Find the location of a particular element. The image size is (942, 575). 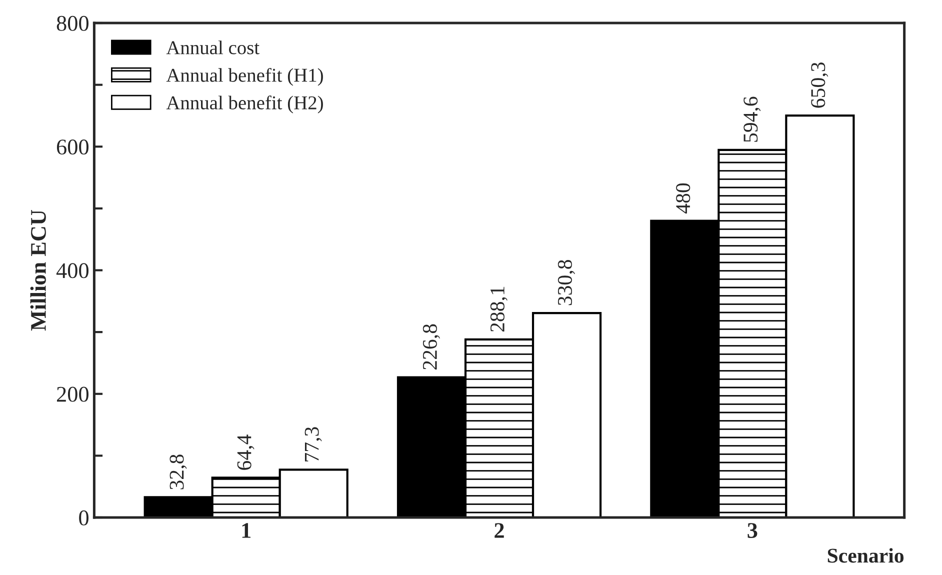

legend-label: Annual benefit (H2) is located at coordinates (244, 105).